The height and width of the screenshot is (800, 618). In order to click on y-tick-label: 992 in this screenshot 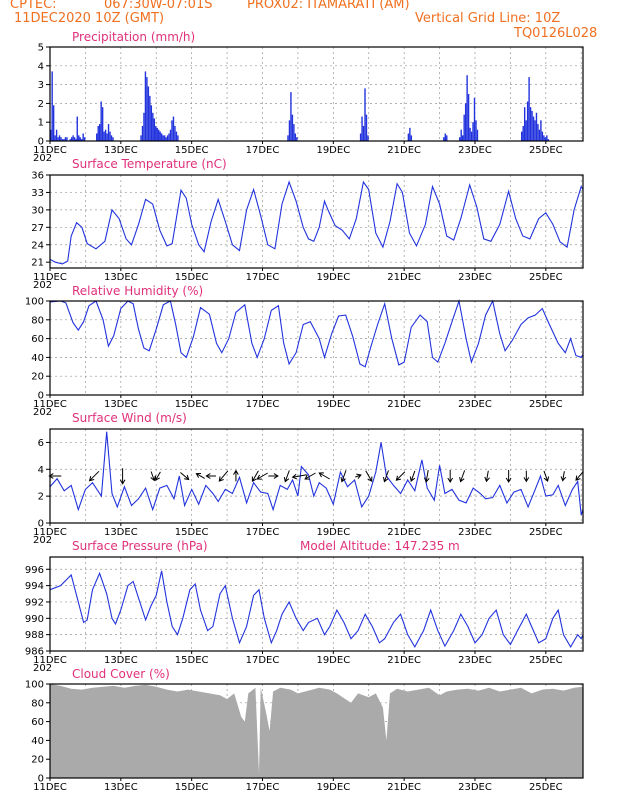, I will do `click(34, 602)`.